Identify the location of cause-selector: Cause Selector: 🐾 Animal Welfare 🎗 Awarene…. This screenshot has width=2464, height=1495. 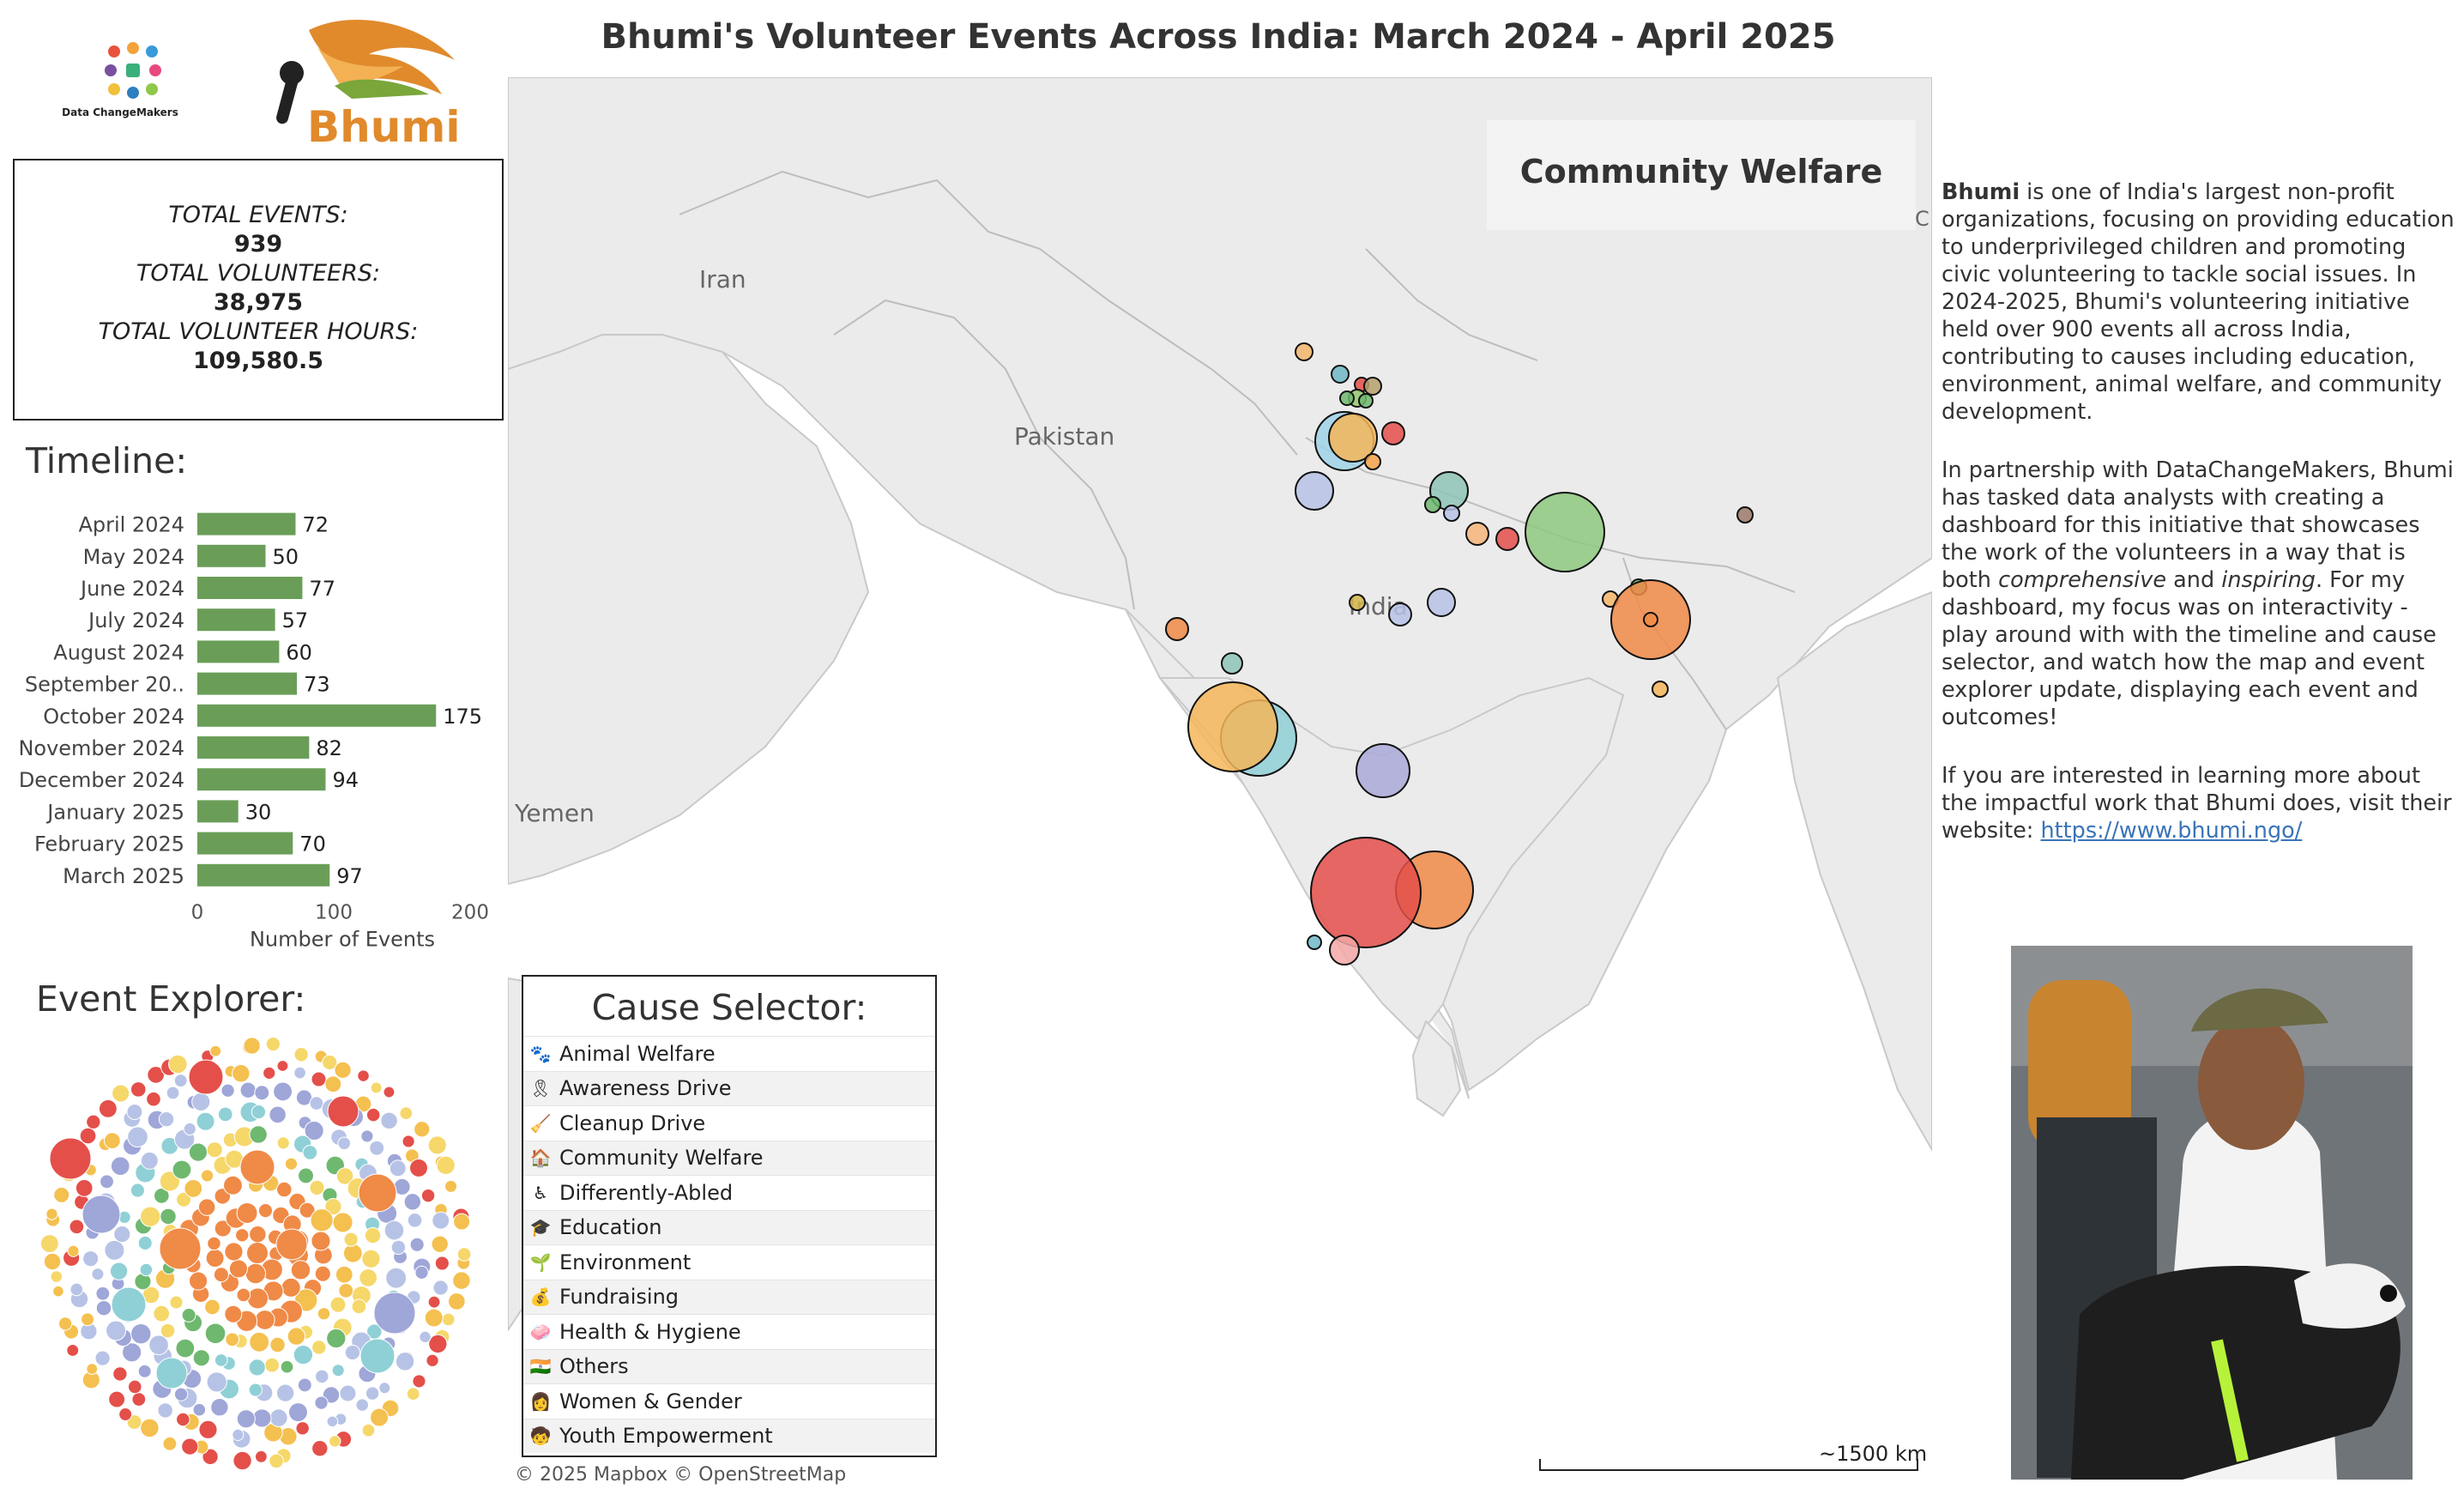
(729, 1216).